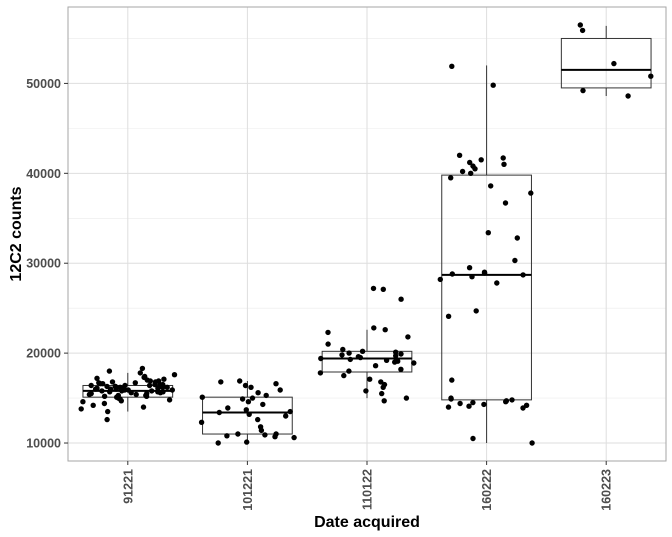 This screenshot has height=537, width=672. What do you see at coordinates (487, 490) in the screenshot?
I see `x-tick-label: 160222` at bounding box center [487, 490].